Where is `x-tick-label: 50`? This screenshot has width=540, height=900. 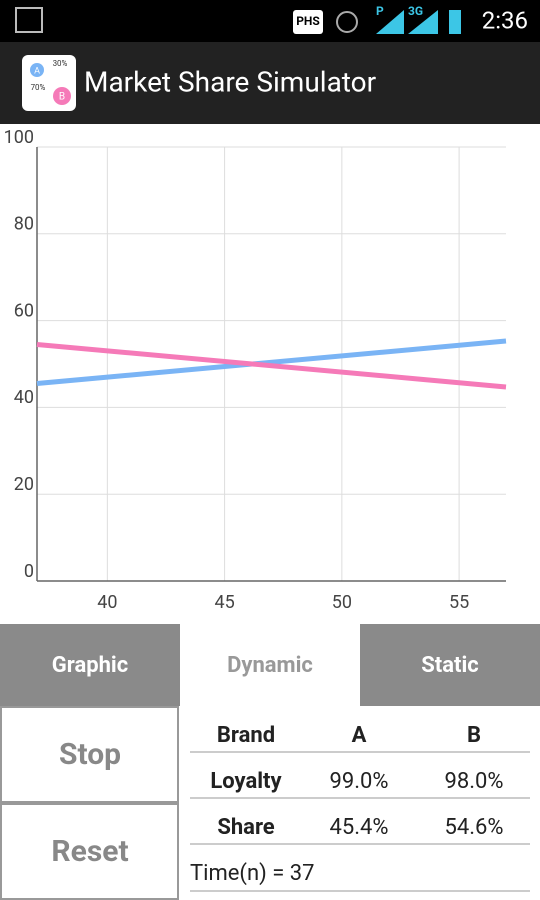
x-tick-label: 50 is located at coordinates (342, 602).